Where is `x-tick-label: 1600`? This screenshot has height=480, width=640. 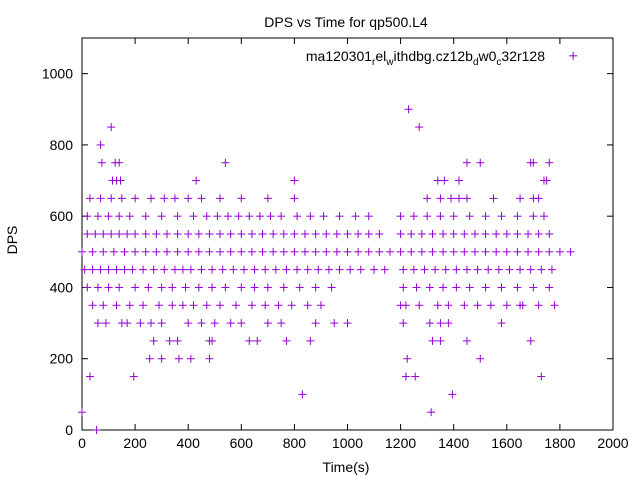 x-tick-label: 1600 is located at coordinates (506, 443).